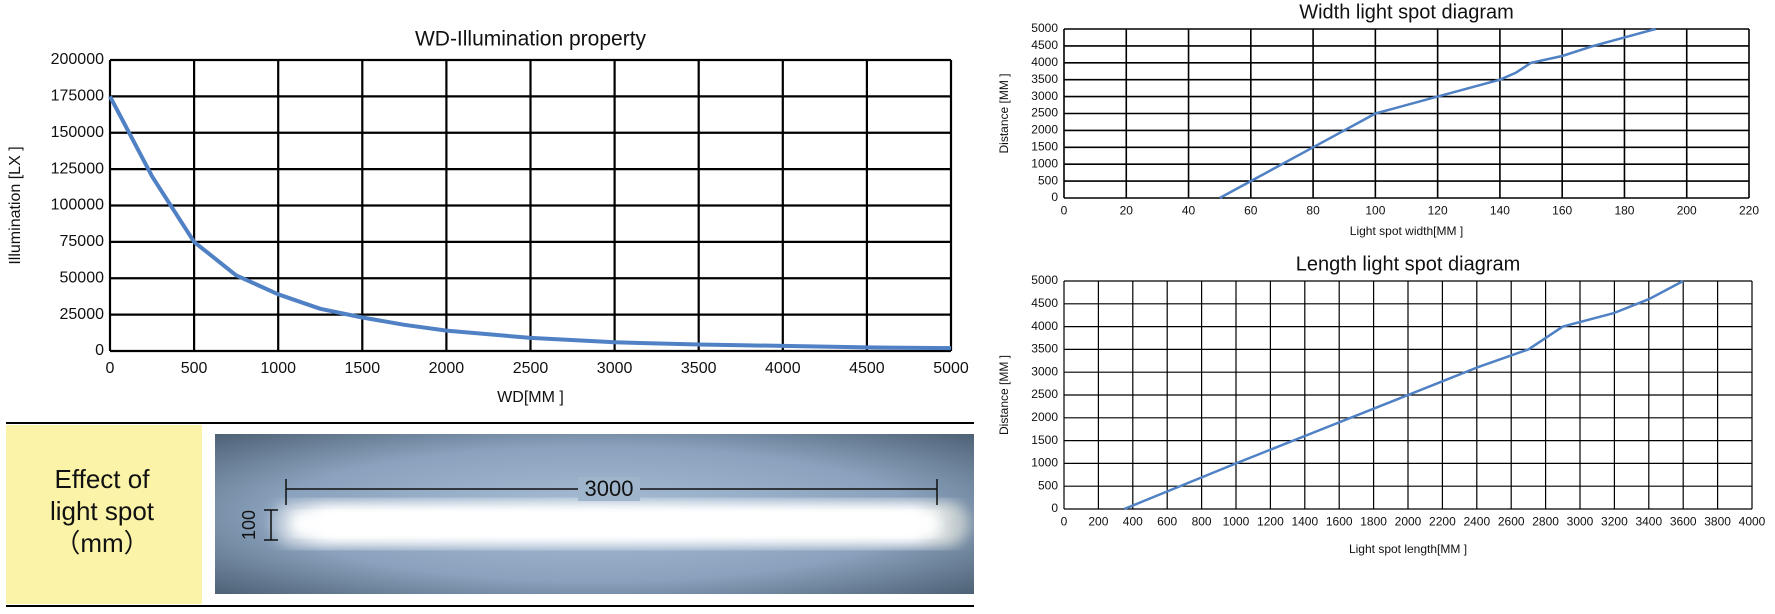 Image resolution: width=1775 pixels, height=614 pixels. What do you see at coordinates (1313, 210) in the screenshot?
I see `x-tick-label: 80` at bounding box center [1313, 210].